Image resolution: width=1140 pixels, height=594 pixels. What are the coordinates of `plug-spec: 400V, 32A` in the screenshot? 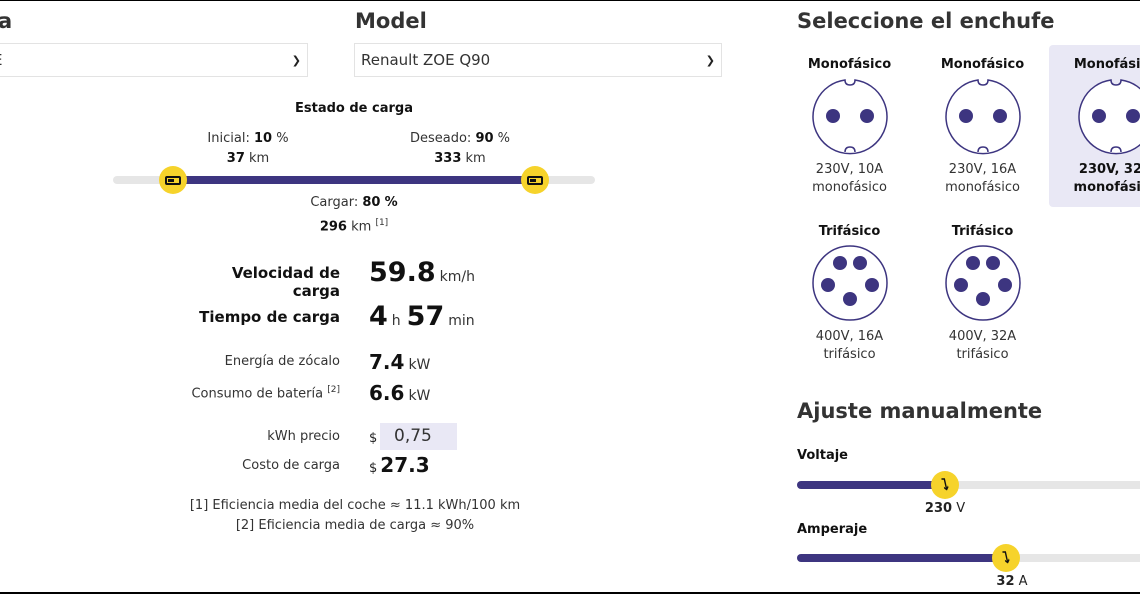 It's located at (982, 336).